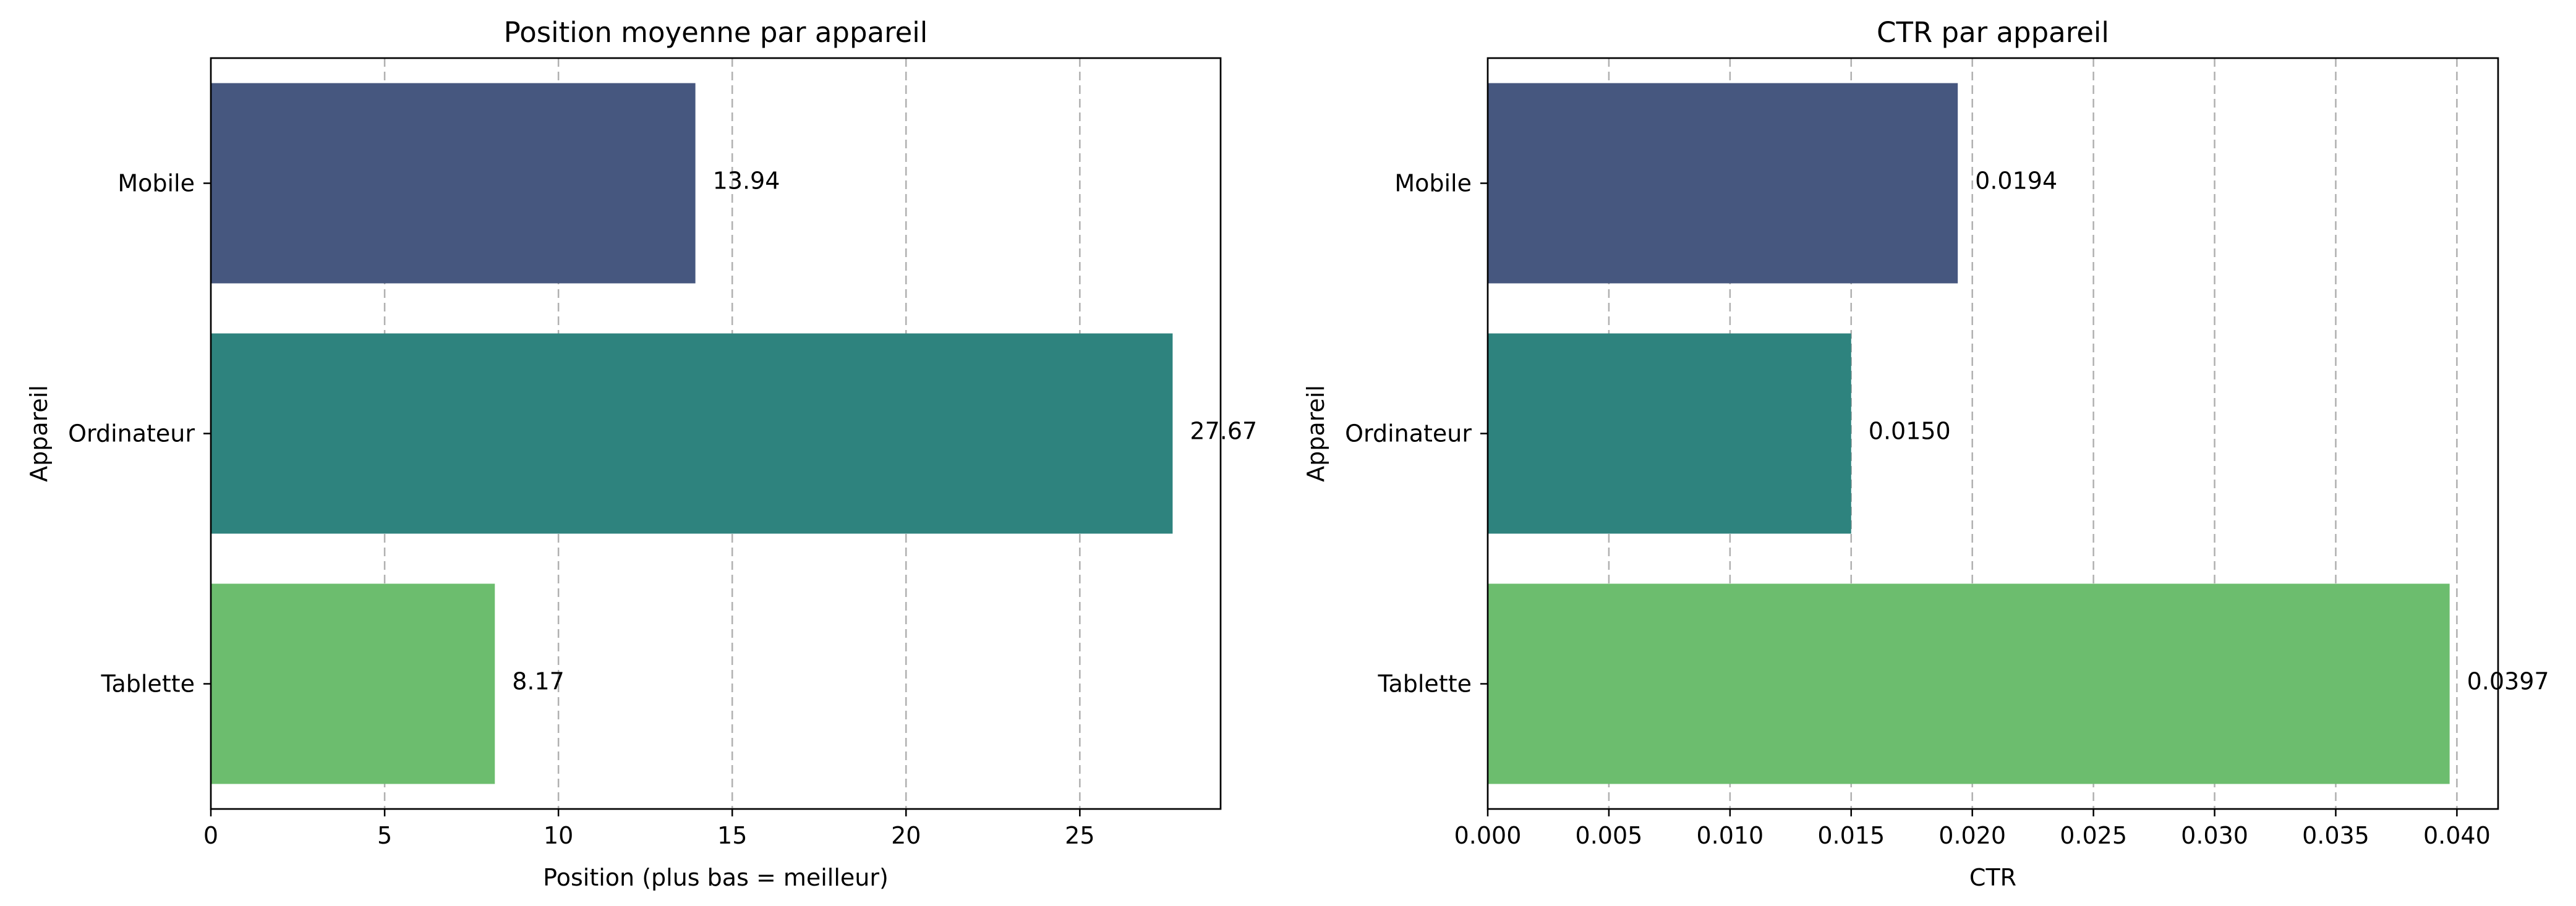 This screenshot has width=2576, height=906. What do you see at coordinates (1609, 835) in the screenshot?
I see `ctr-xtick-label-1: 0.005` at bounding box center [1609, 835].